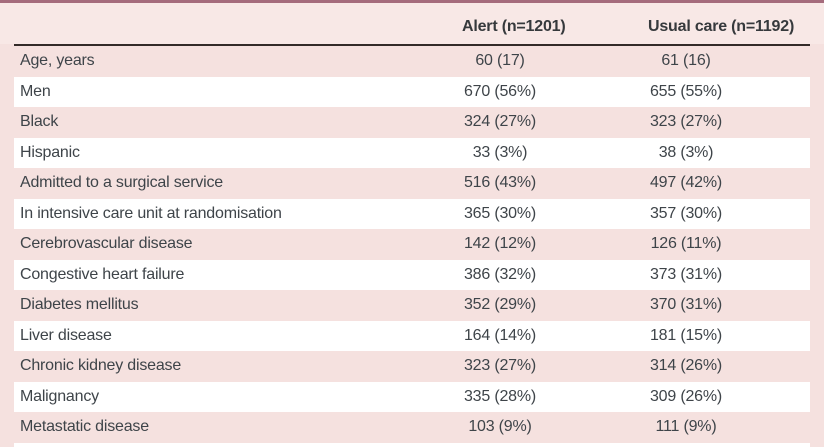 Image resolution: width=824 pixels, height=447 pixels. Describe the element at coordinates (686, 213) in the screenshot. I see `cell-usual: 357 (30%)` at that location.